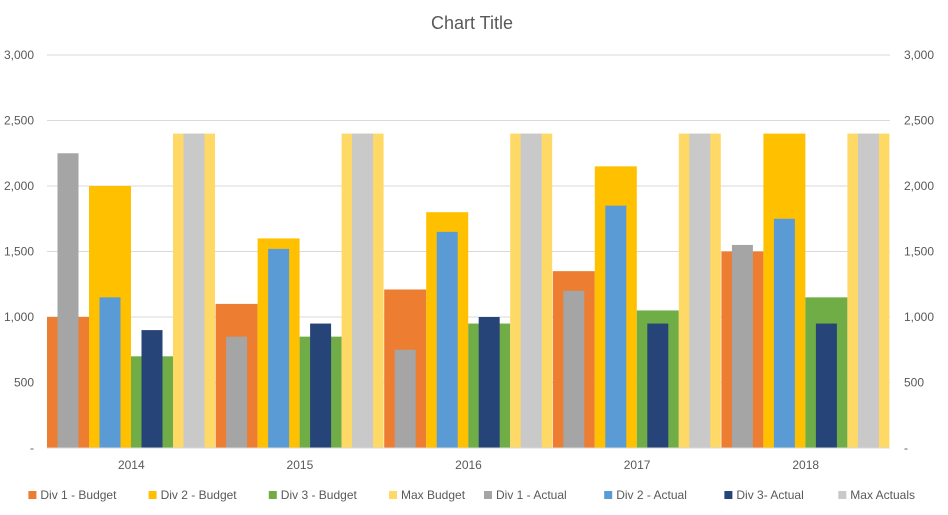 The width and height of the screenshot is (948, 515). I want to click on legend-item: Div 1 - Budget, so click(72, 495).